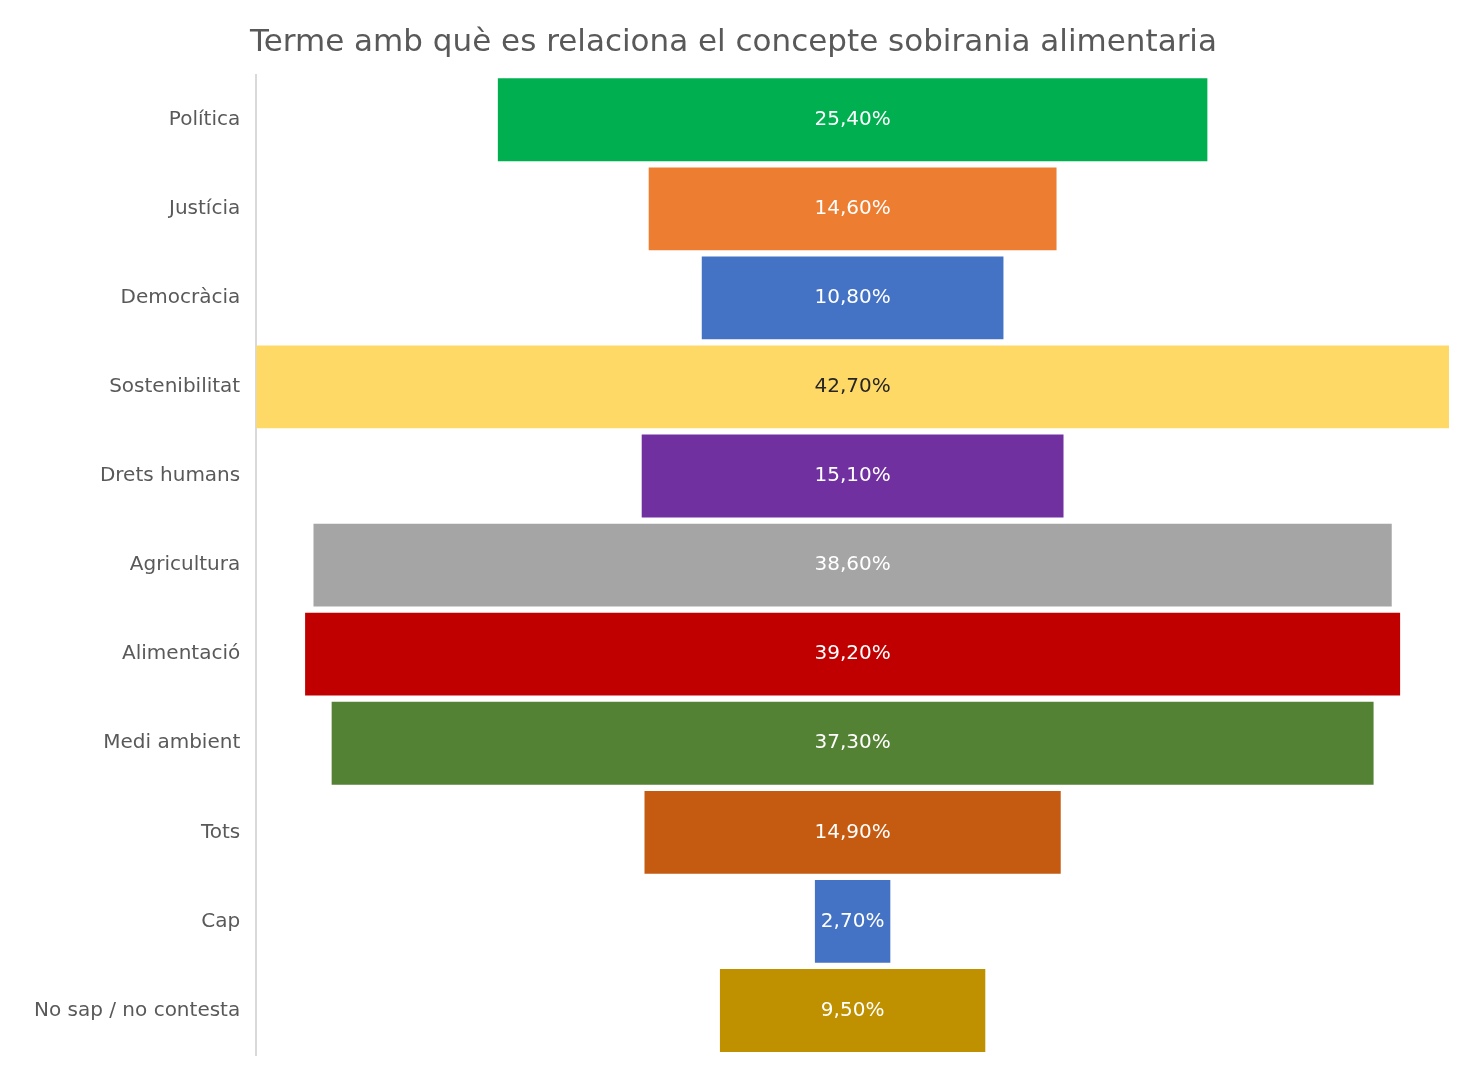  I want to click on data-label: 37,30%, so click(852, 741).